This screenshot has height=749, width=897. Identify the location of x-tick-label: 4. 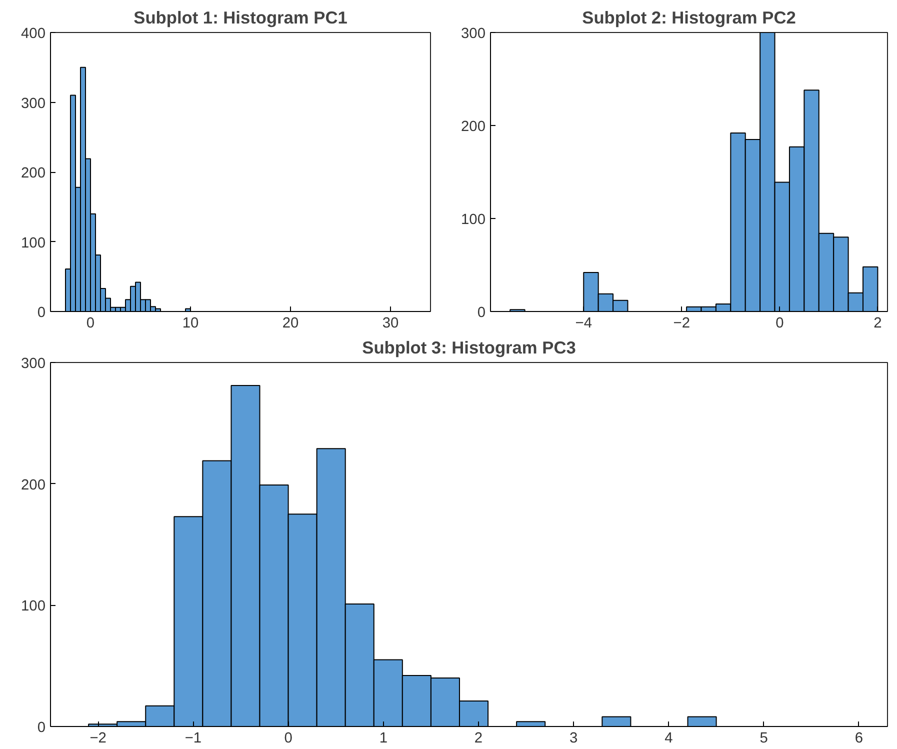
(668, 738).